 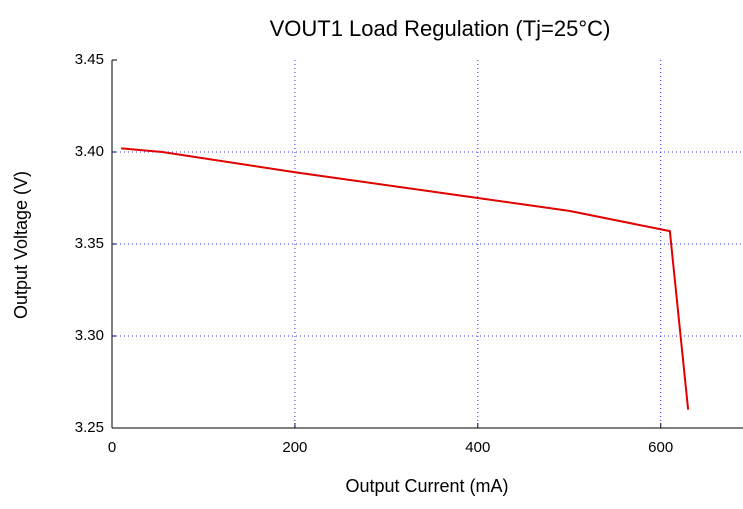 I want to click on y-tick-label: 3.35, so click(x=89, y=243).